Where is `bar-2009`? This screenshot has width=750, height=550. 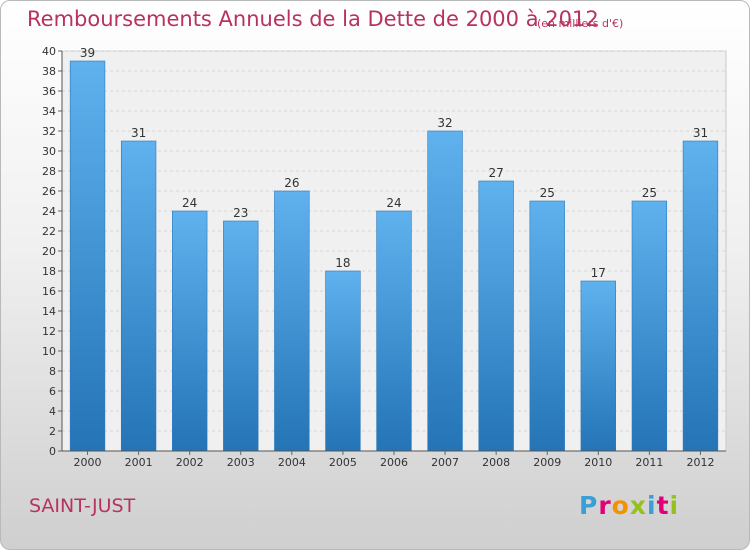 bar-2009 is located at coordinates (547, 326).